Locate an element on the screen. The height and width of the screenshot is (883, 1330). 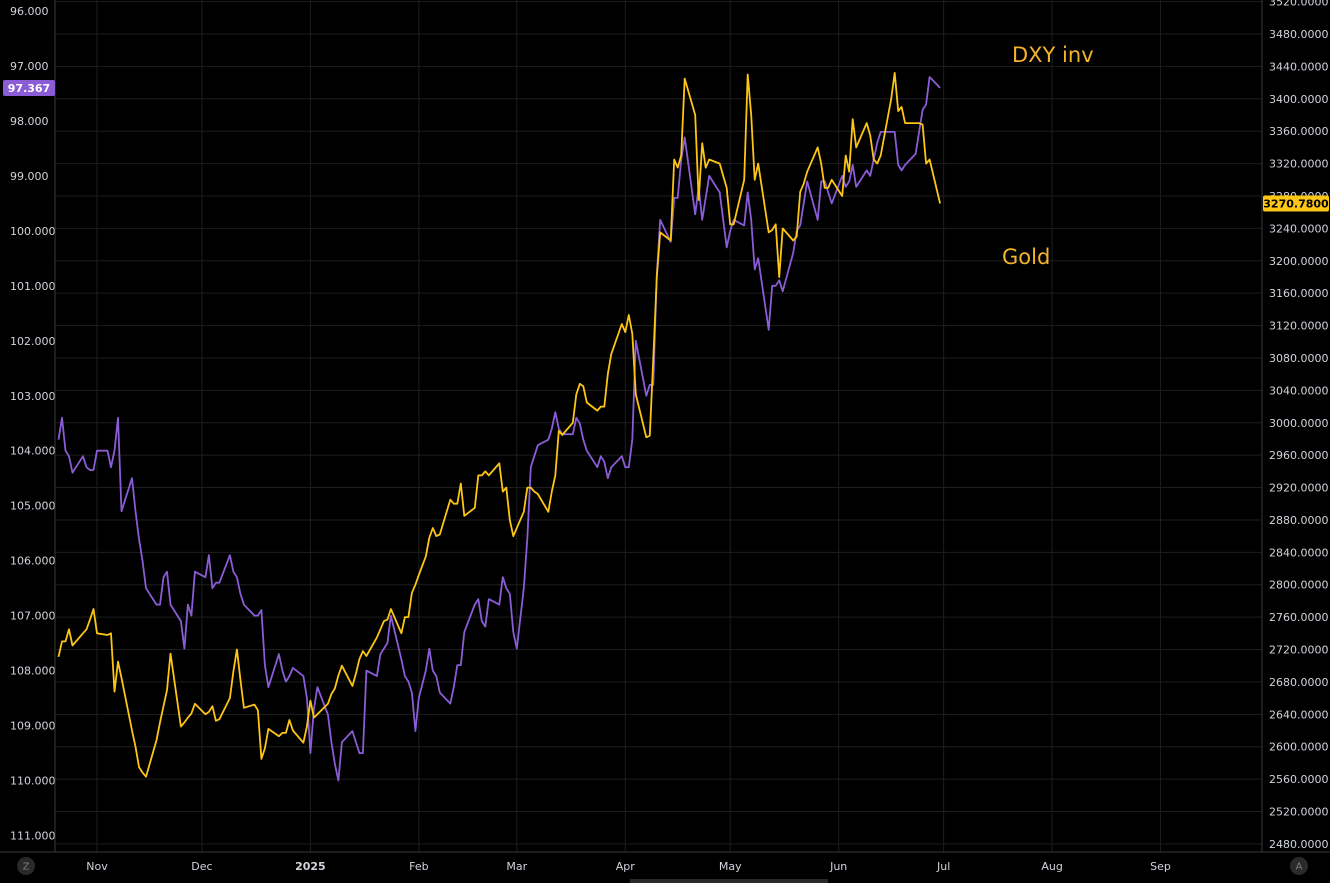
left-tick-label: 99.000 is located at coordinates (29, 176).